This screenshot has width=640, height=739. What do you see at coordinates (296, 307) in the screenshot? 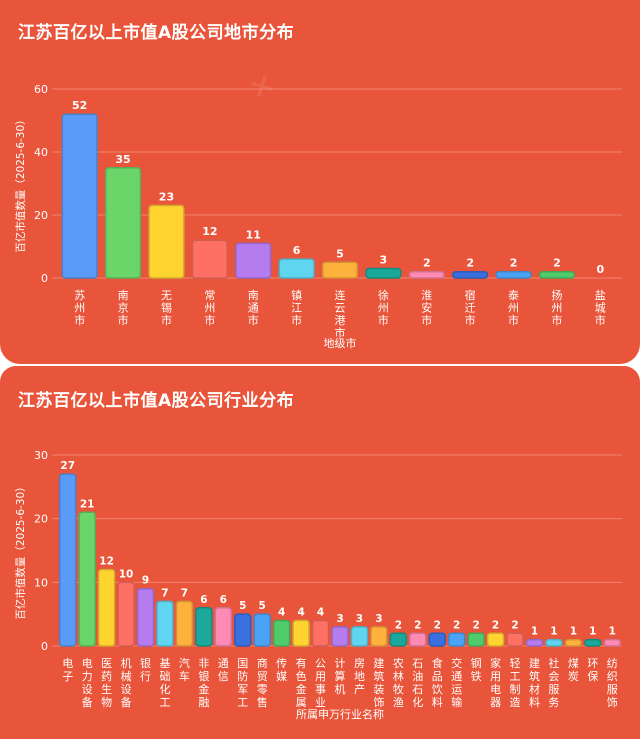
I see `x-tick-label: 镇江市` at bounding box center [296, 307].